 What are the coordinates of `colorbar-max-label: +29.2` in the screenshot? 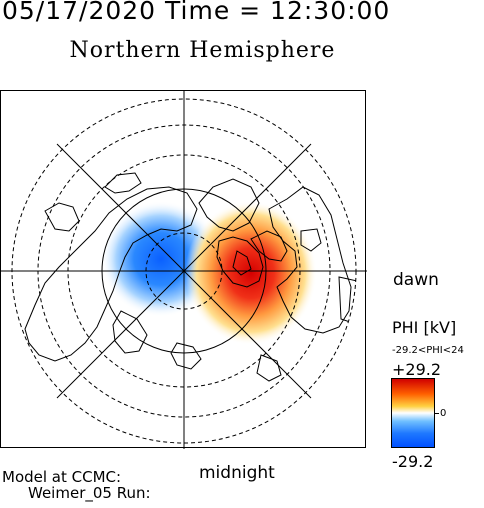 It's located at (417, 369).